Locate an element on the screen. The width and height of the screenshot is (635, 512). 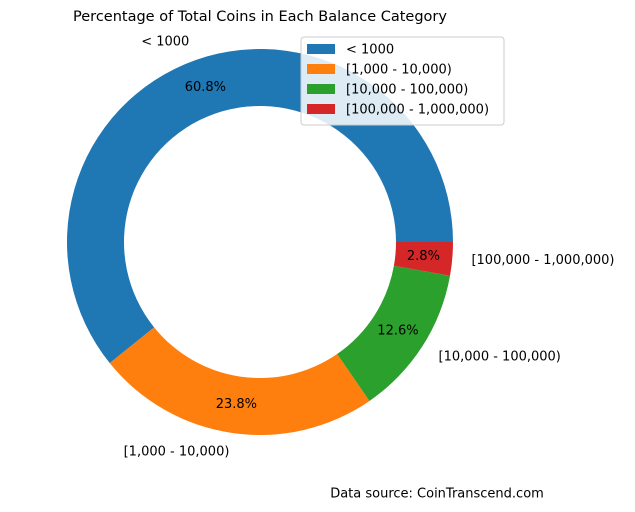
category-label: [10,000 - 100,000) is located at coordinates (500, 356).